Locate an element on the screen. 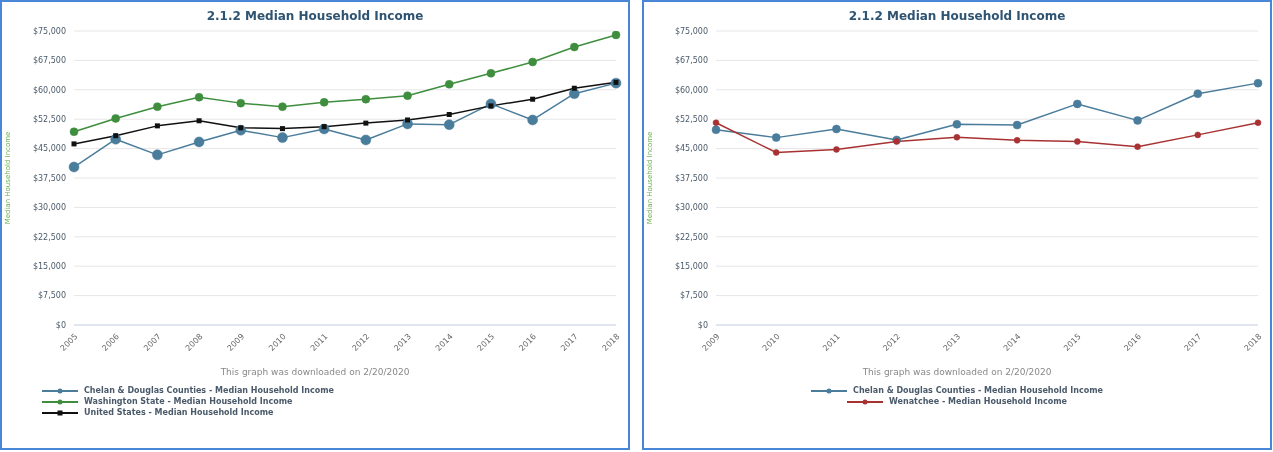 Image resolution: width=1273 pixels, height=452 pixels. legend-label: Washington State - Median Household Income is located at coordinates (188, 401).